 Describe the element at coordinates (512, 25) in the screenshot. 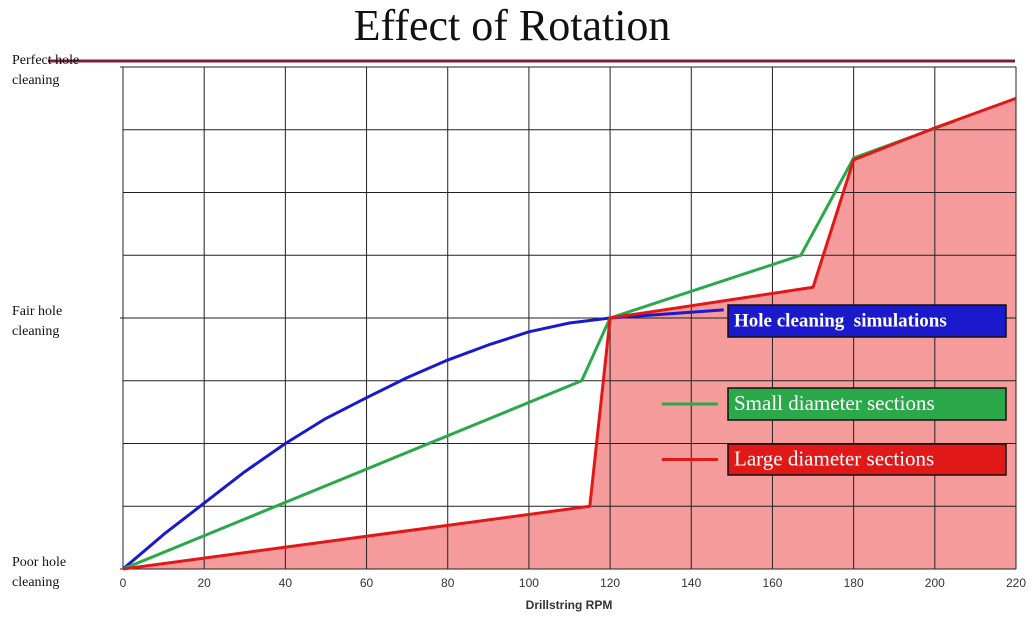

I see `chart-title: Effect of Rotation` at that location.